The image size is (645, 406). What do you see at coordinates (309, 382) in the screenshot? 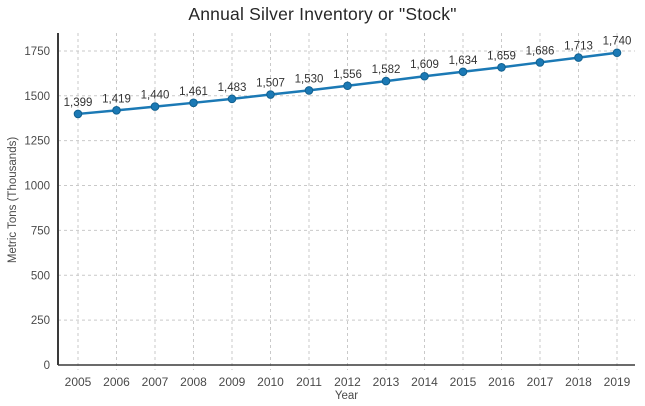
I see `x-tick-label: 2011` at bounding box center [309, 382].